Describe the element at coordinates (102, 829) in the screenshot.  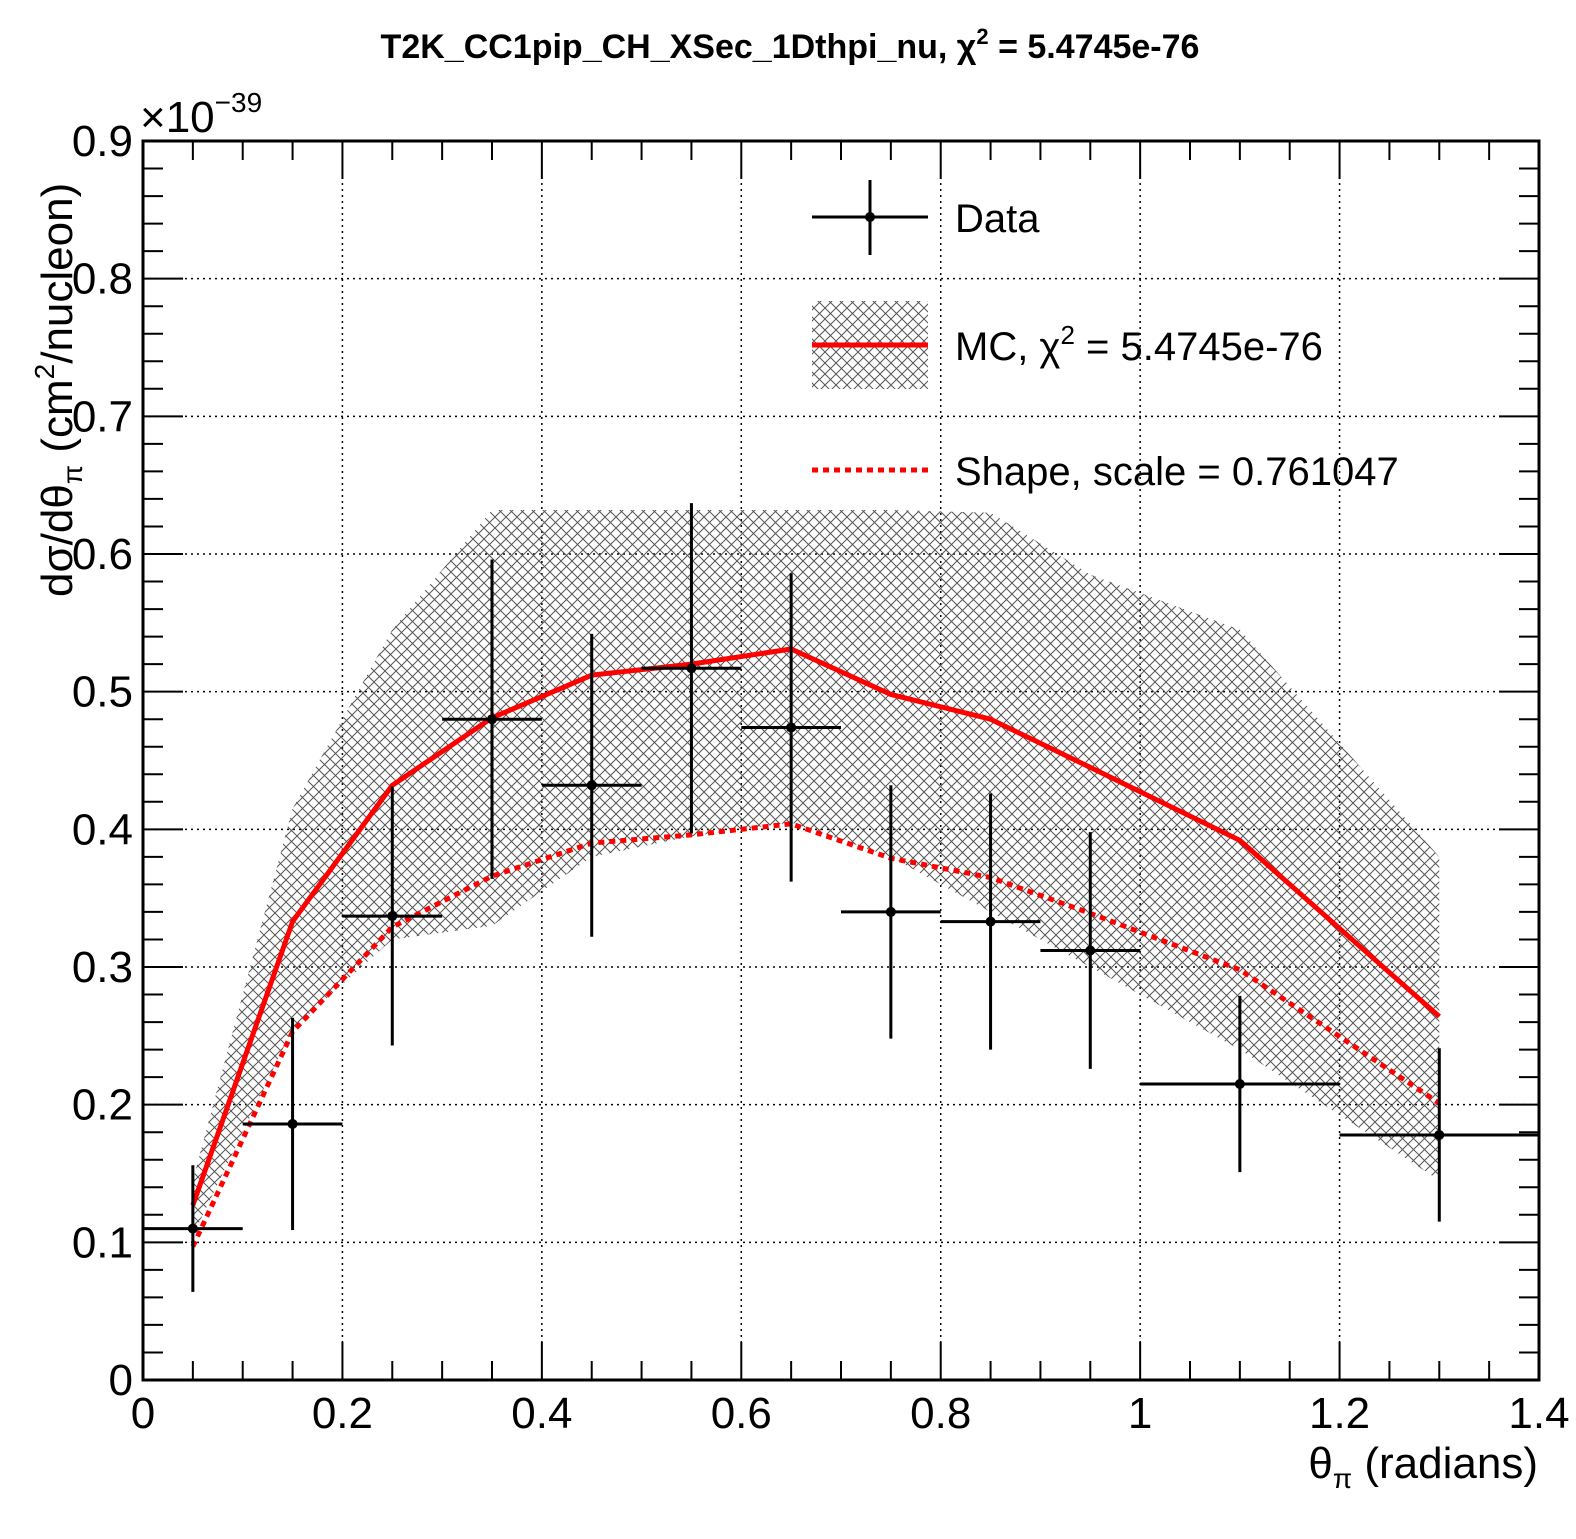
I see `y-tick-label: 0.4` at that location.